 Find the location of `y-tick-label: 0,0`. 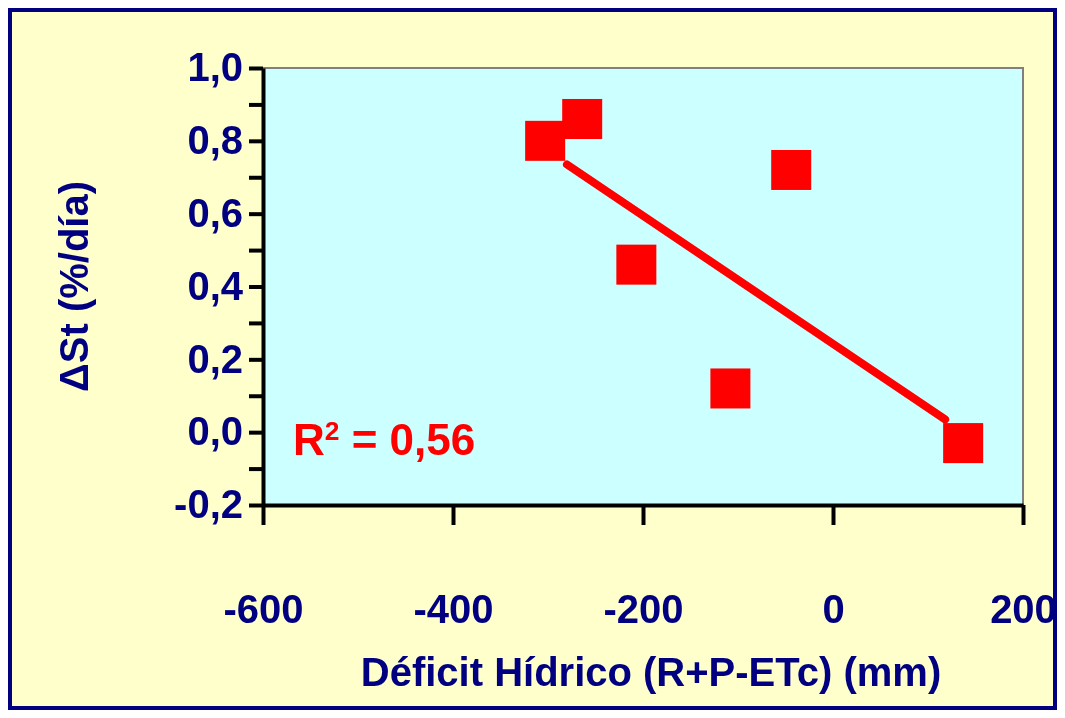

y-tick-label: 0,0 is located at coordinates (215, 431).